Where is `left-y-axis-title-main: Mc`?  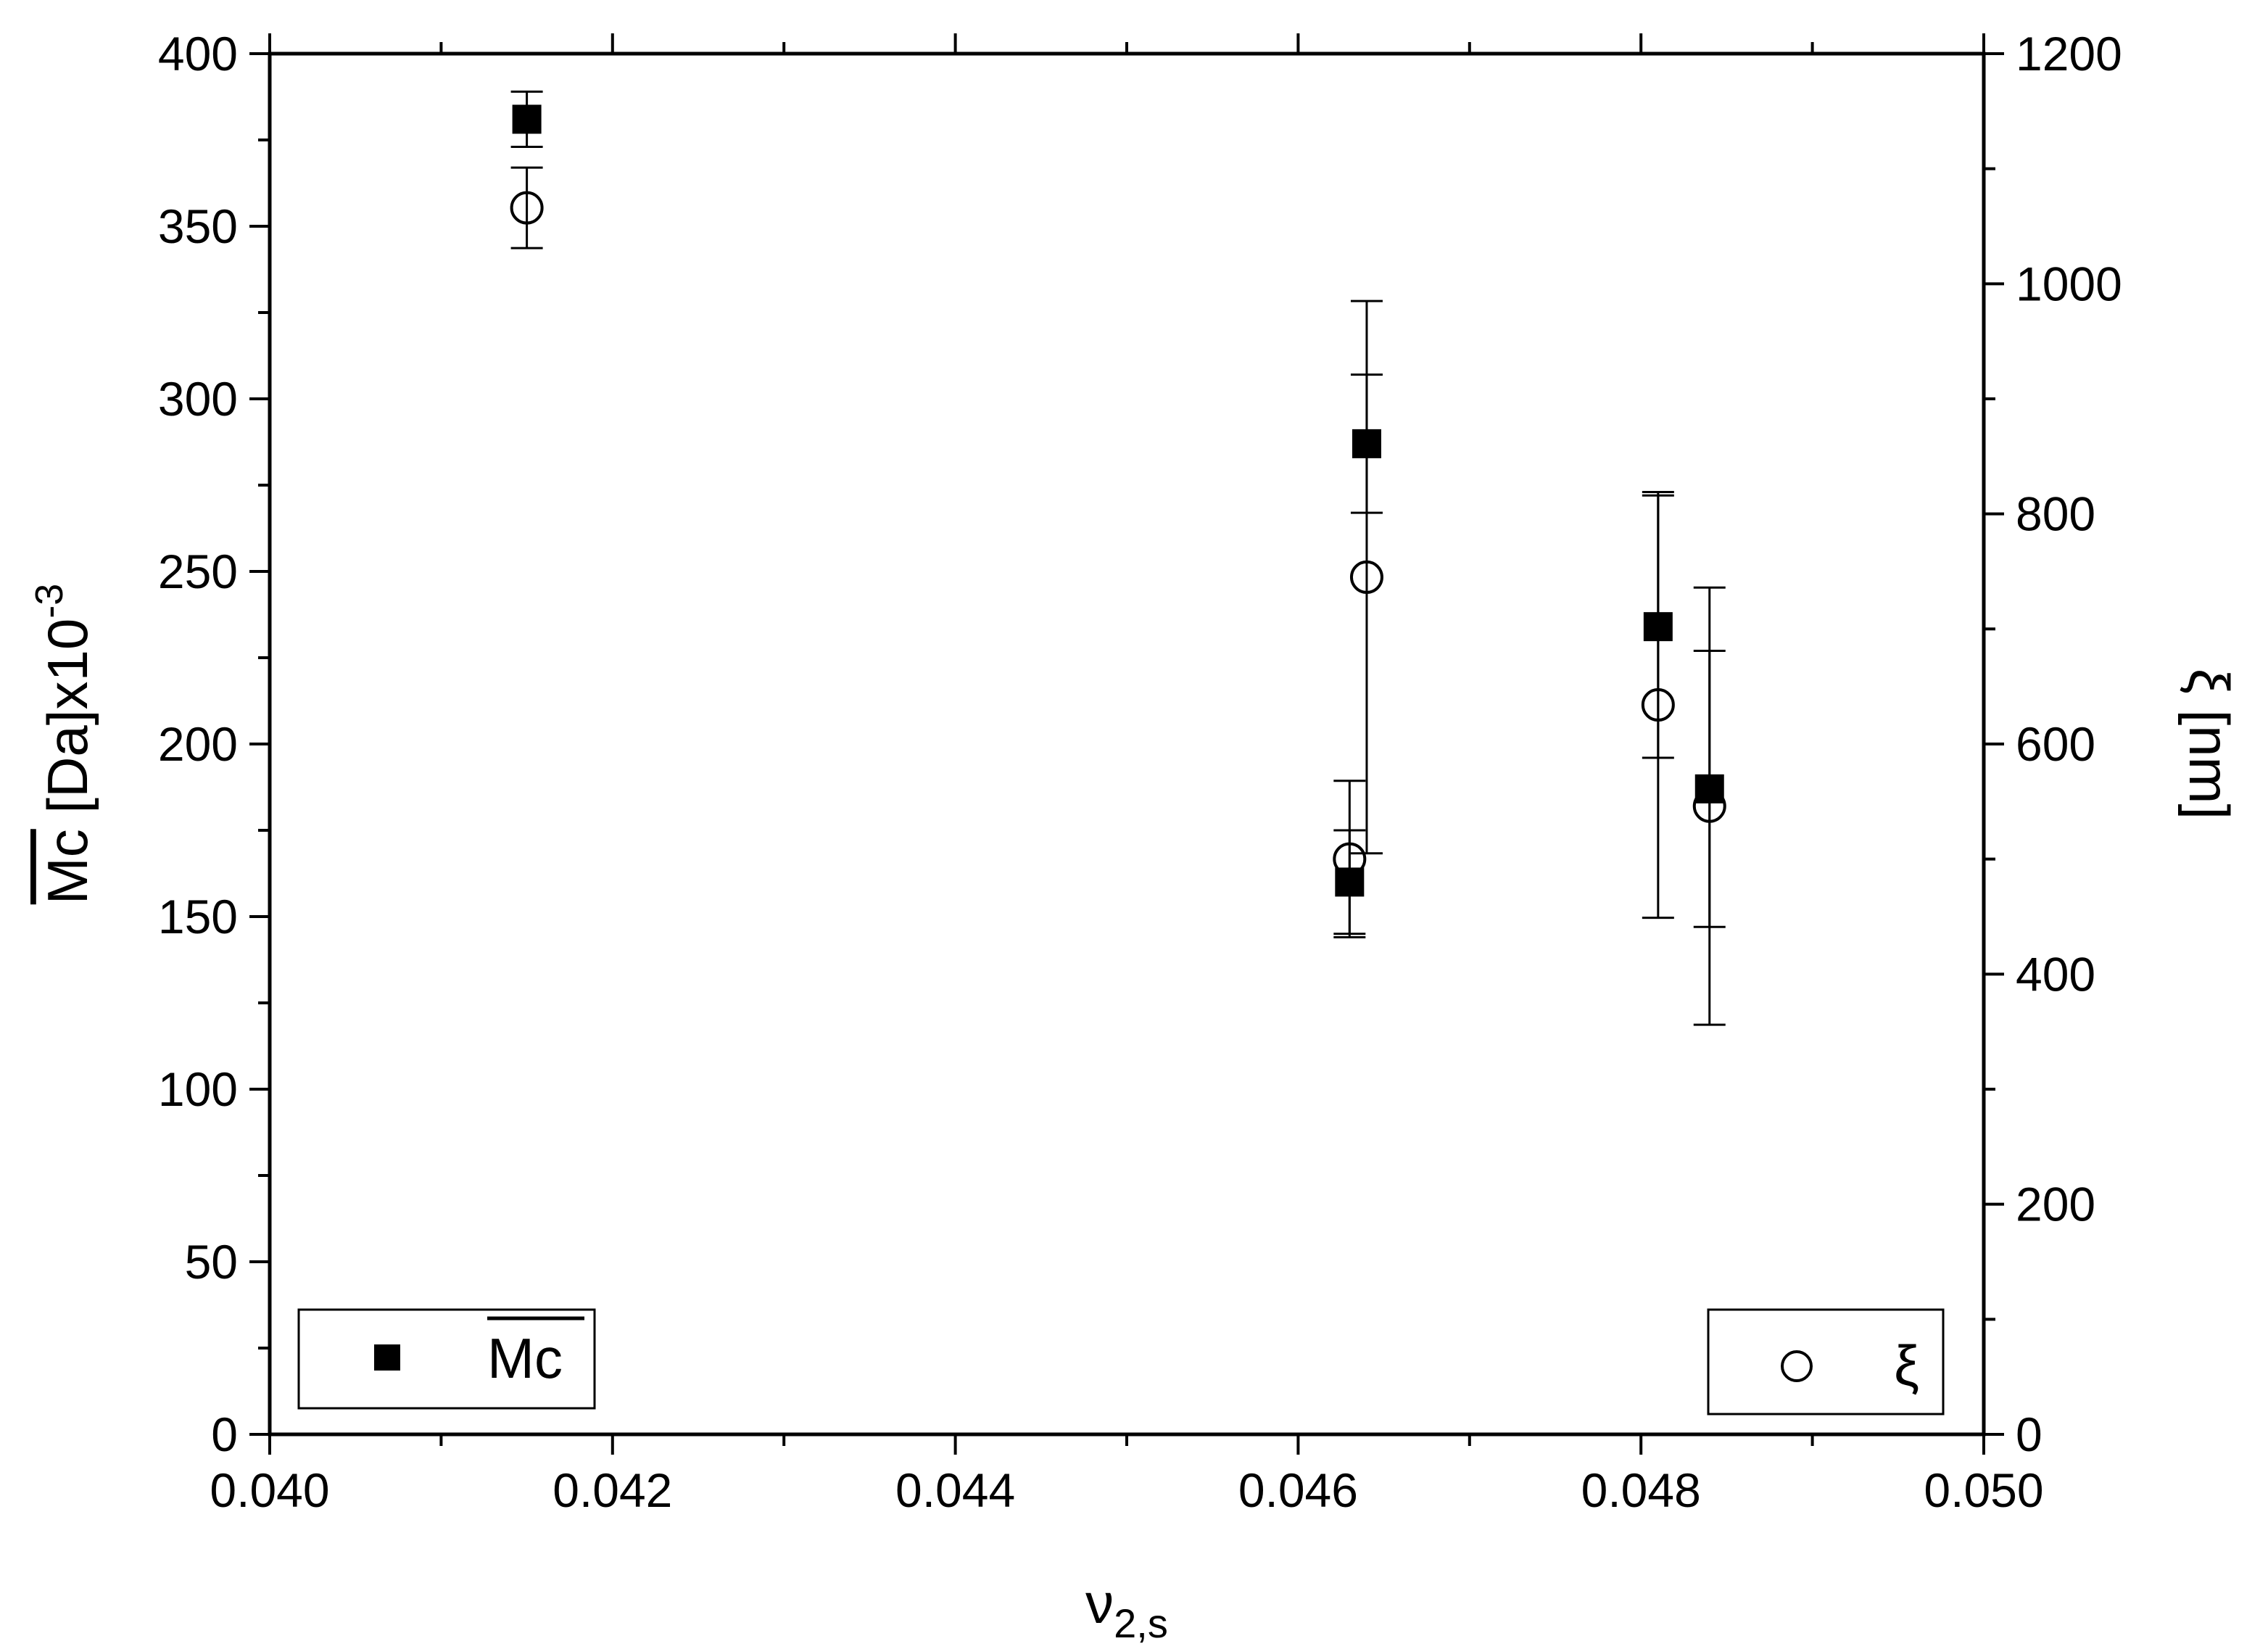
left-y-axis-title-main: Mc is located at coordinates (67, 866).